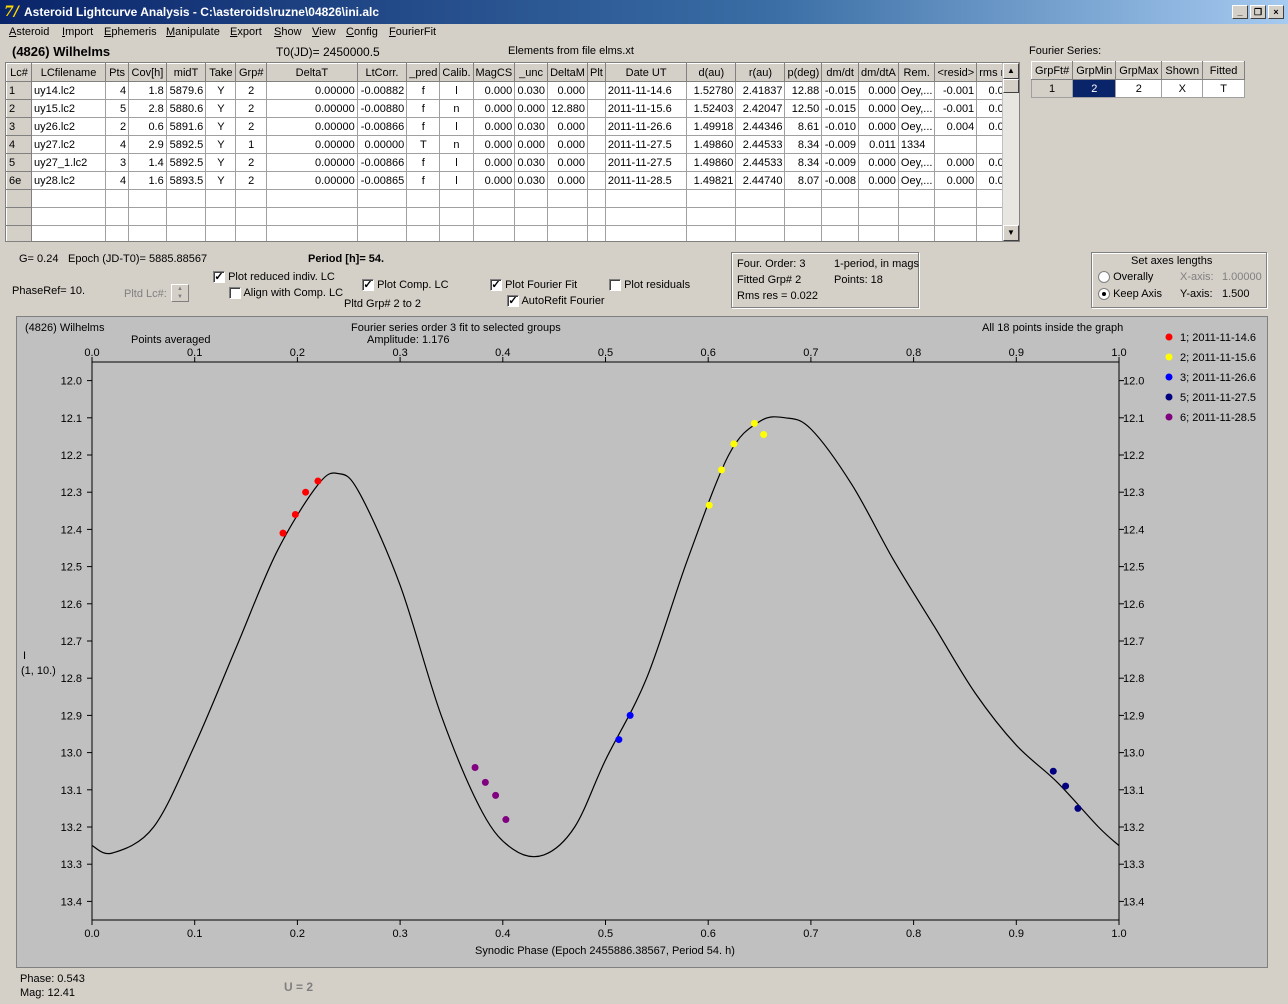 Image resolution: width=1288 pixels, height=1004 pixels. Describe the element at coordinates (456, 126) in the screenshot. I see `grid-cell: l` at that location.